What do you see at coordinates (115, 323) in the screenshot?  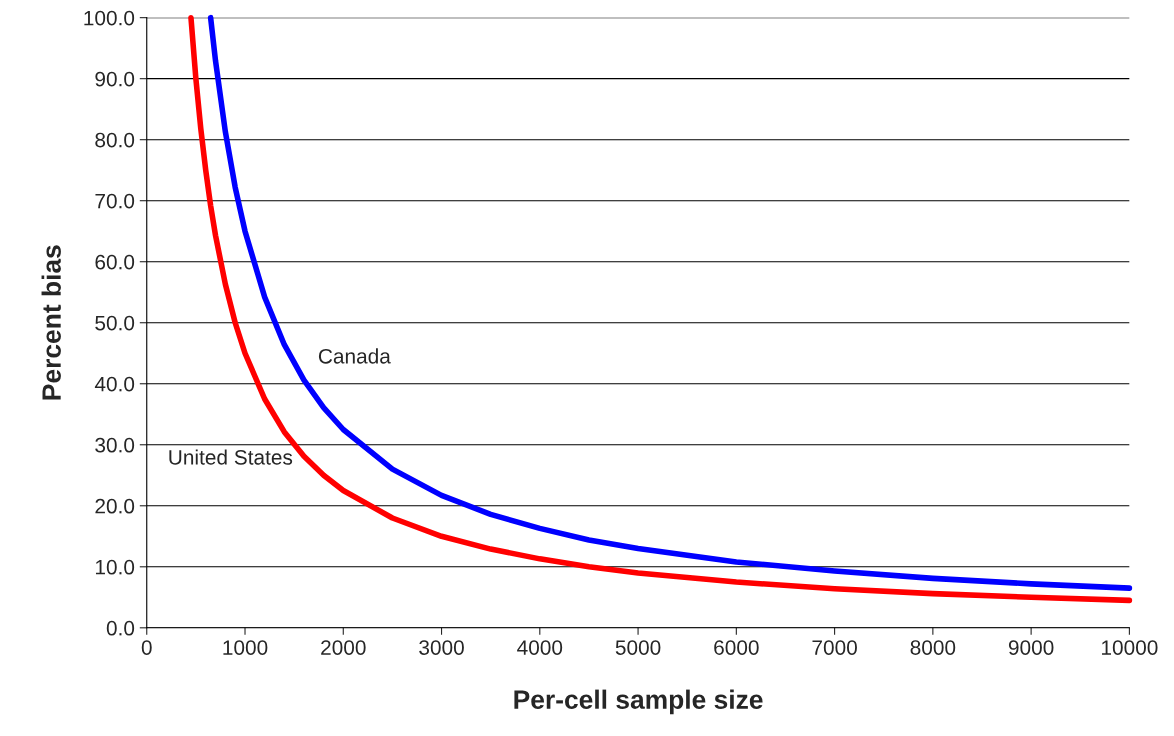 I see `y-tick-label: 50.0` at bounding box center [115, 323].